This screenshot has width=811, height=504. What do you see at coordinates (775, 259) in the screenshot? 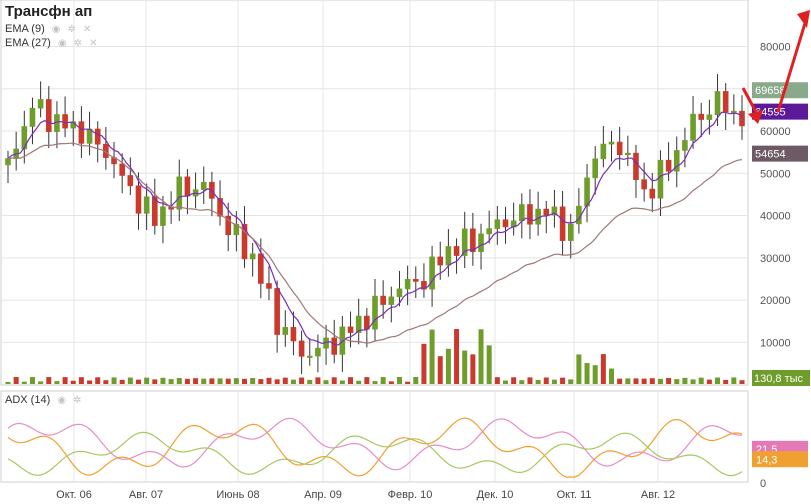
I see `y-tick-label: 30000` at bounding box center [775, 259].